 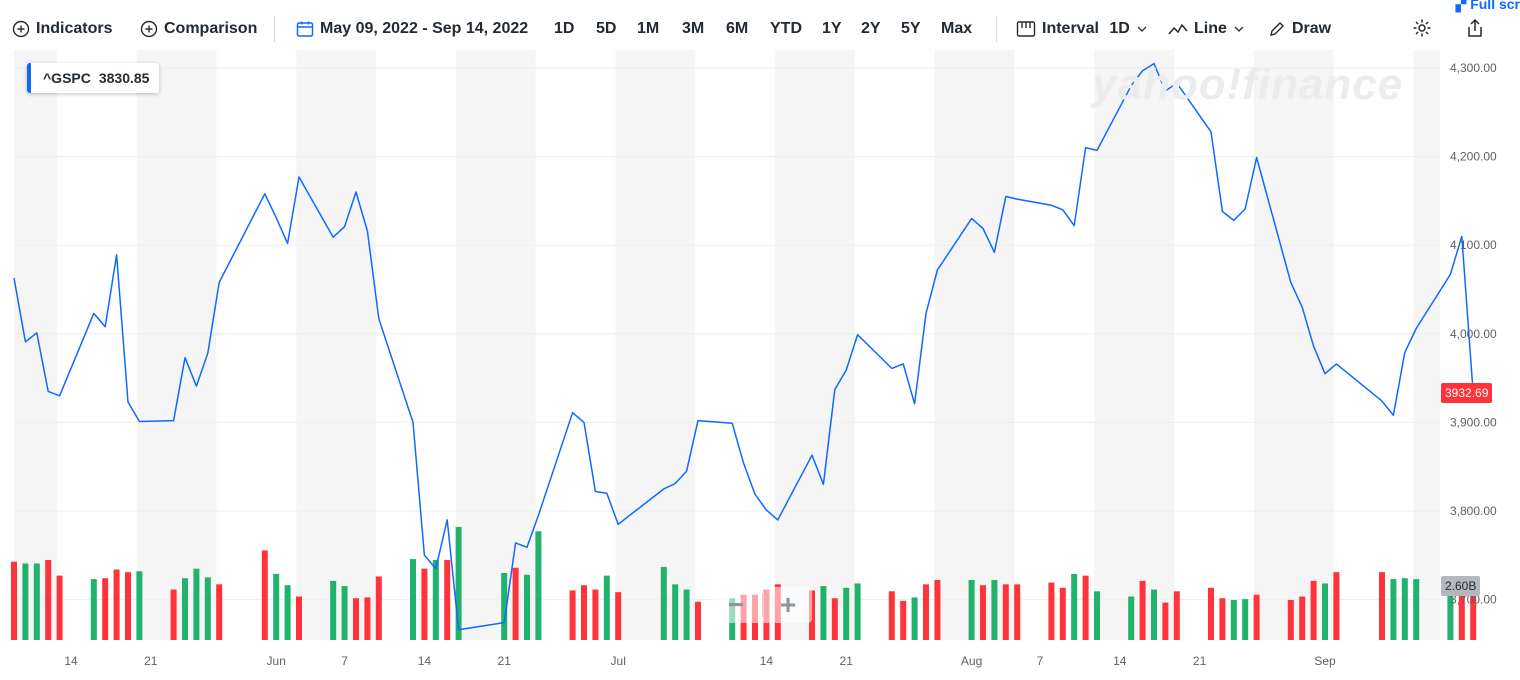 What do you see at coordinates (1475, 29) in the screenshot?
I see `share-button` at bounding box center [1475, 29].